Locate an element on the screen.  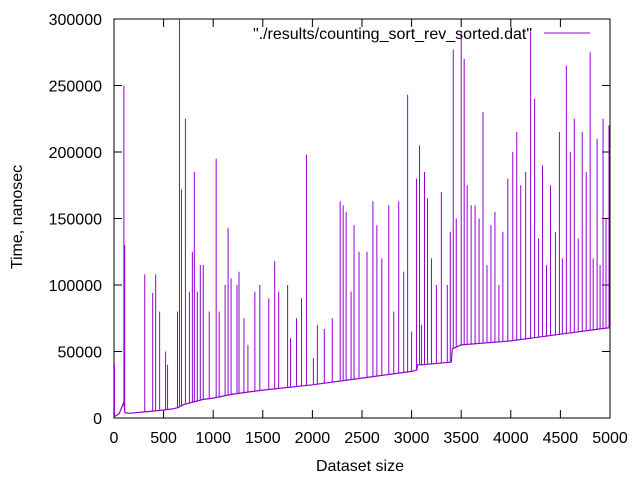
y-tick-label: 0 is located at coordinates (97, 419).